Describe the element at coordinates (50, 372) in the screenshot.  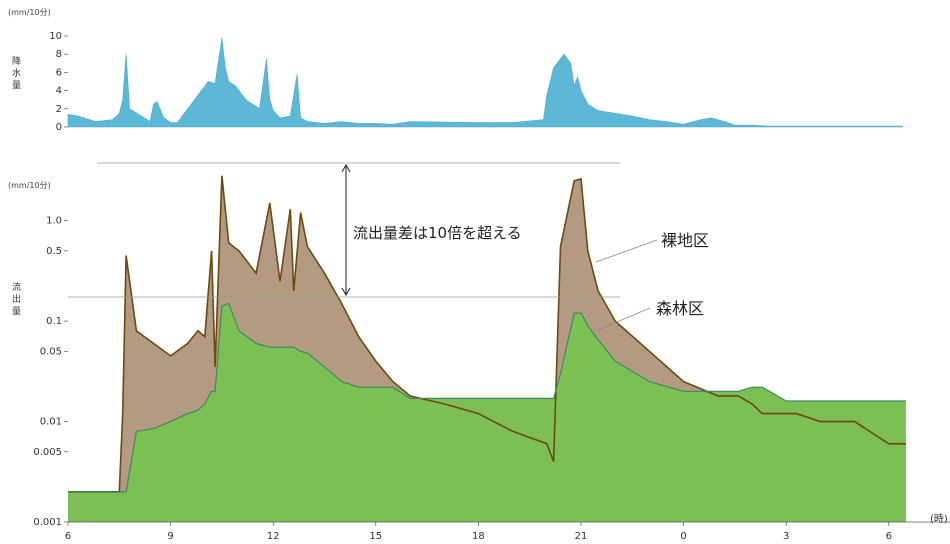
I see `runoff-y-axis: 0.001 0.005 0.01 0.05 0.1 0.5 1.0` at that location.